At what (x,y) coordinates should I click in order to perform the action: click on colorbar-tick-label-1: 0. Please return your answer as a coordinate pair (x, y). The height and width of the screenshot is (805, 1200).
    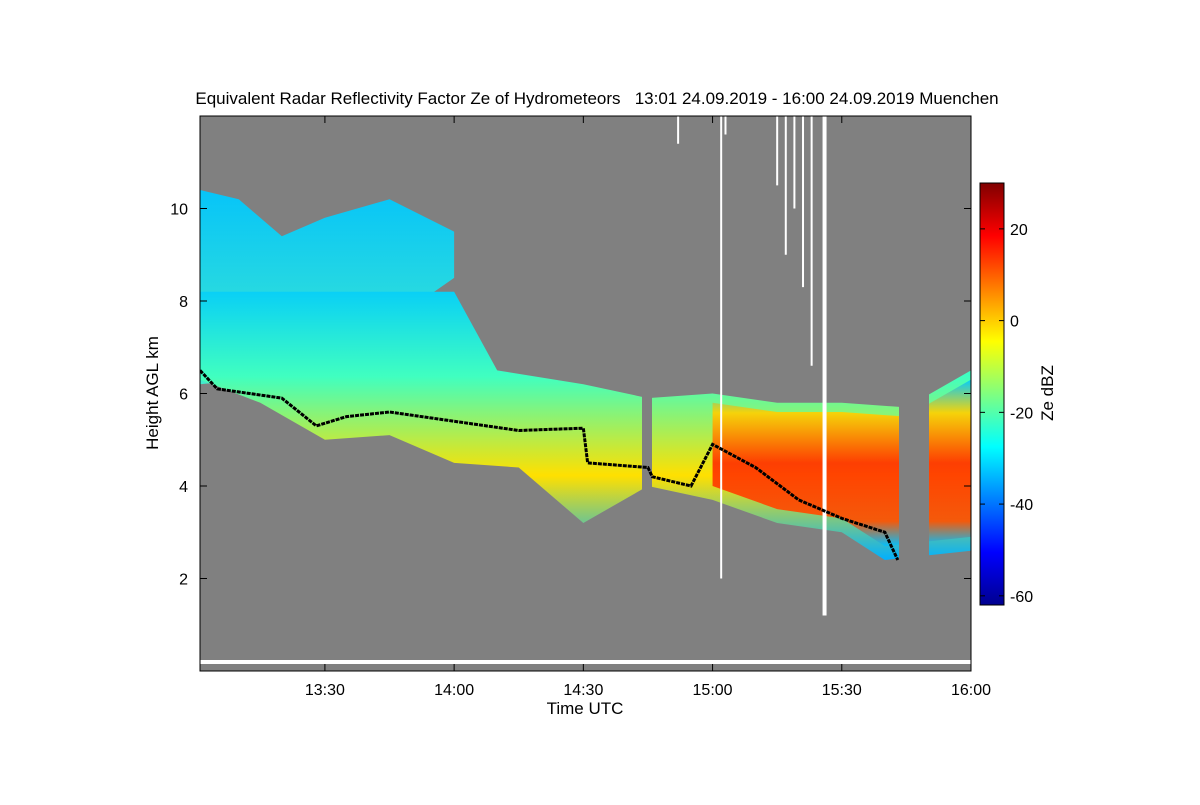
    Looking at the image, I should click on (1014, 322).